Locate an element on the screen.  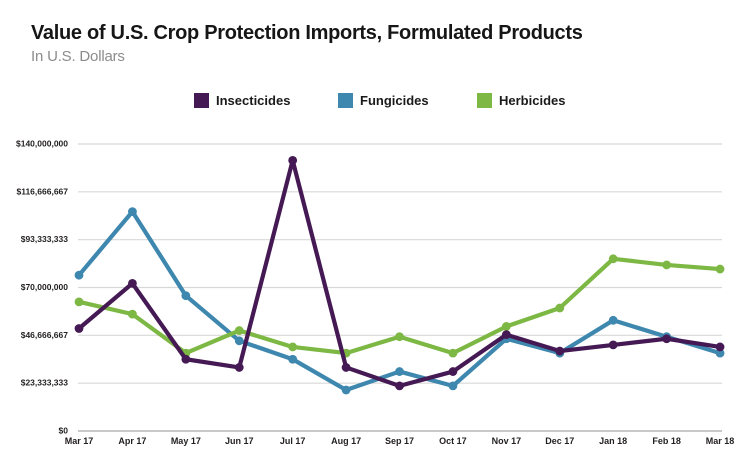
y-axis-tick-label: $46,666,667 is located at coordinates (45, 335).